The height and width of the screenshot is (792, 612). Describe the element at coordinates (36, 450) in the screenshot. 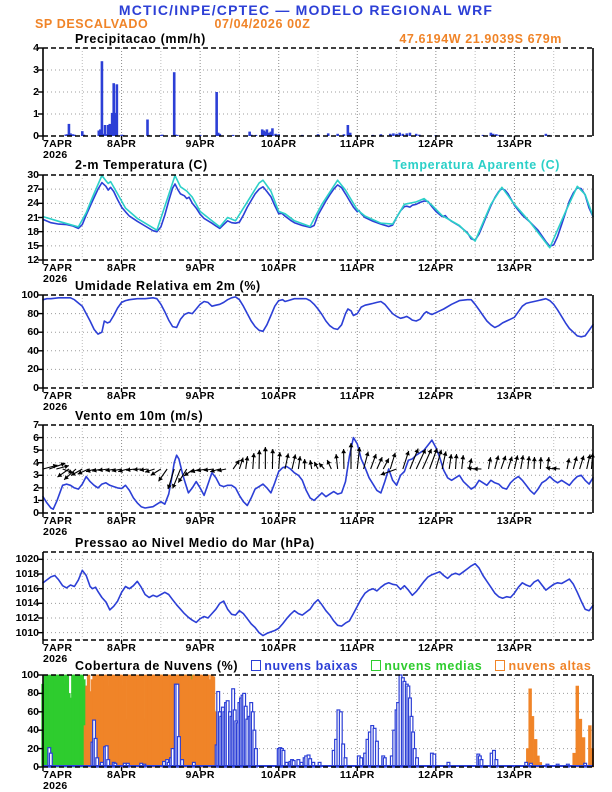

I see `y-tick-label-wind: 5` at that location.